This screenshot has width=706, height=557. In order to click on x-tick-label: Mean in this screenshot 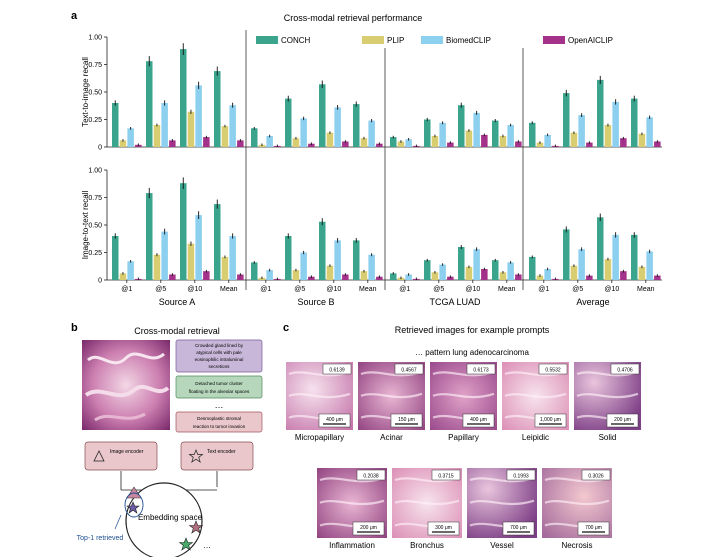, I will do `click(229, 289)`.